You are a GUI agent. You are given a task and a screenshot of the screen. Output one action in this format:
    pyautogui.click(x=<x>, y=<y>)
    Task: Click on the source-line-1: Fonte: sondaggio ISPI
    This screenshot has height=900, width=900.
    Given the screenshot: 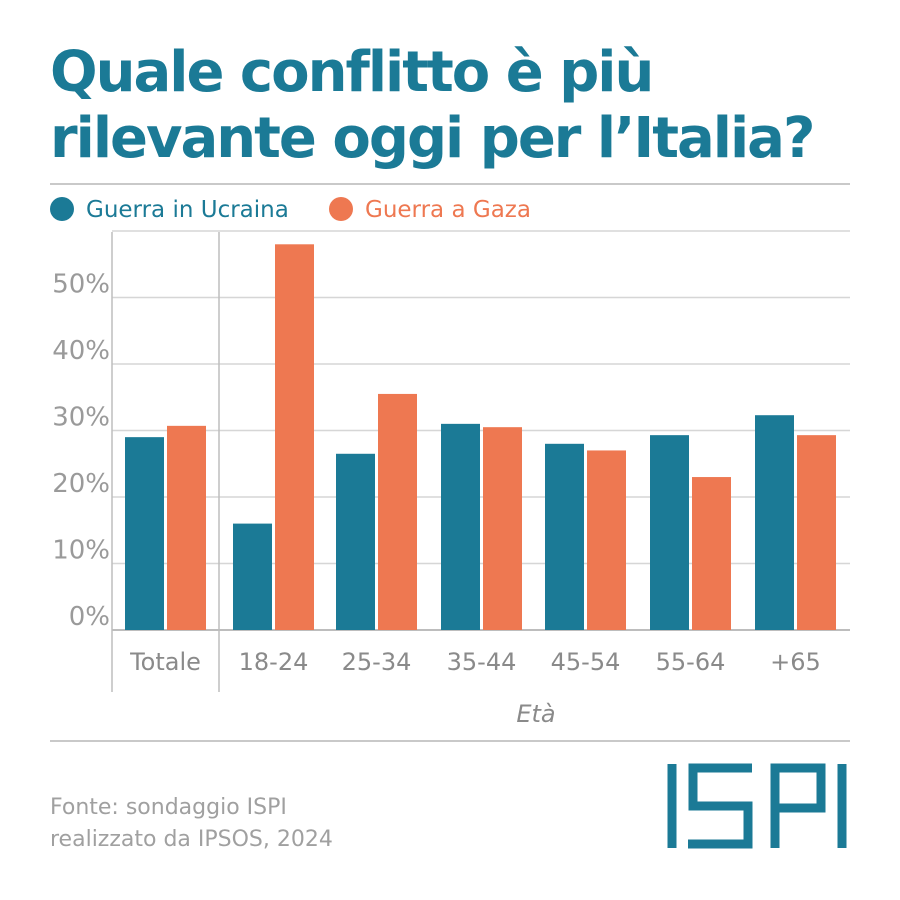 What is the action you would take?
    pyautogui.click(x=168, y=807)
    